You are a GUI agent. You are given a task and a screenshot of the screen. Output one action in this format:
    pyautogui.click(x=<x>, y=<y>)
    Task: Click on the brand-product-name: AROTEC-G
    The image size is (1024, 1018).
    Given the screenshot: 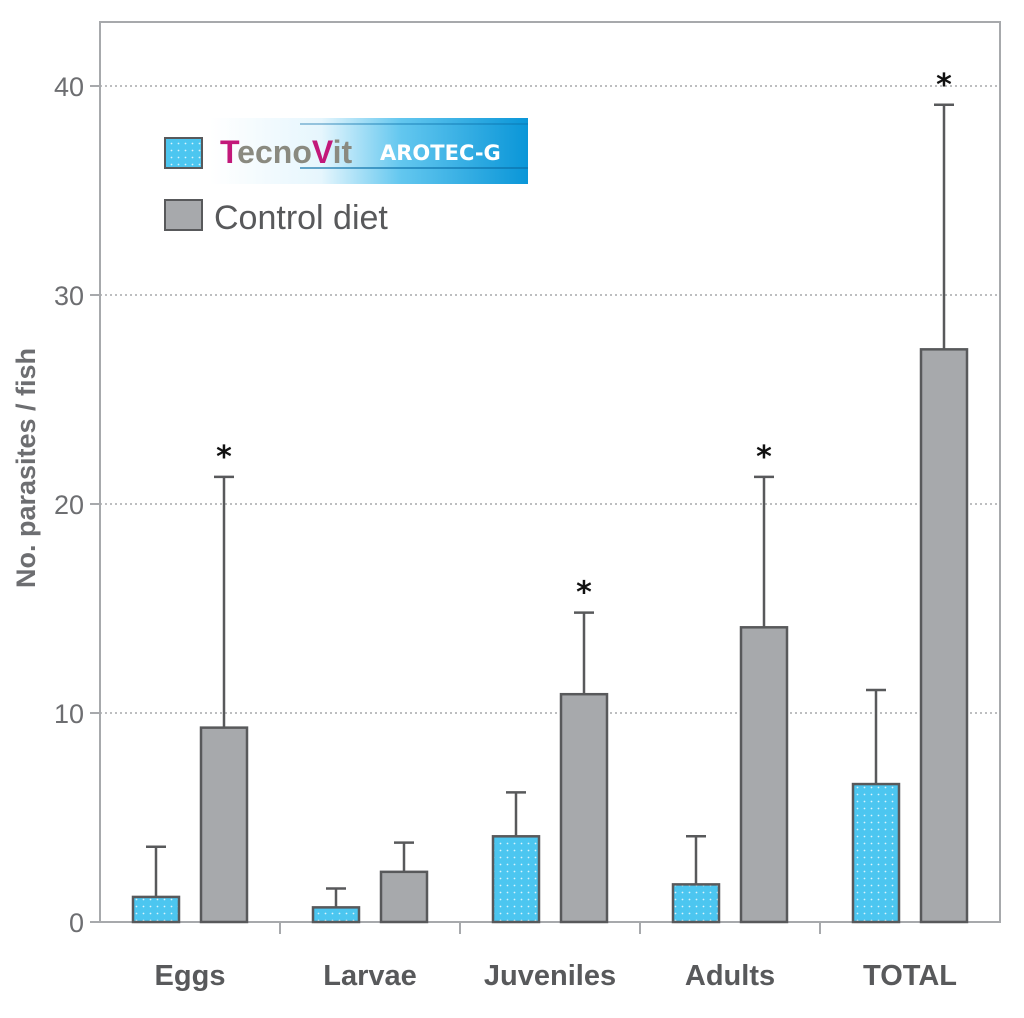 What is the action you would take?
    pyautogui.click(x=440, y=153)
    